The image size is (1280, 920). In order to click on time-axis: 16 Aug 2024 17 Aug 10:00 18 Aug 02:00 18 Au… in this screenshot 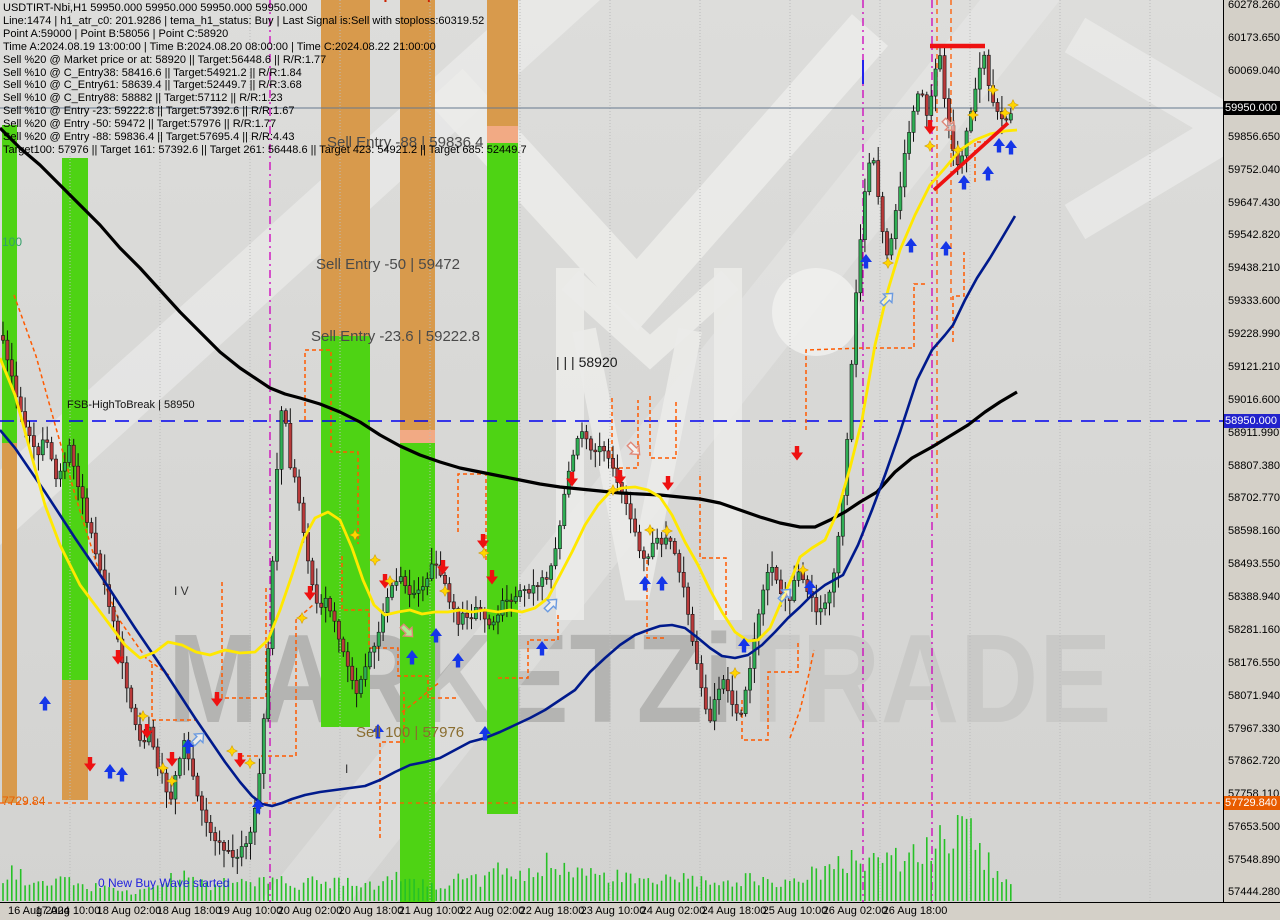, I will do `click(640, 911)`.